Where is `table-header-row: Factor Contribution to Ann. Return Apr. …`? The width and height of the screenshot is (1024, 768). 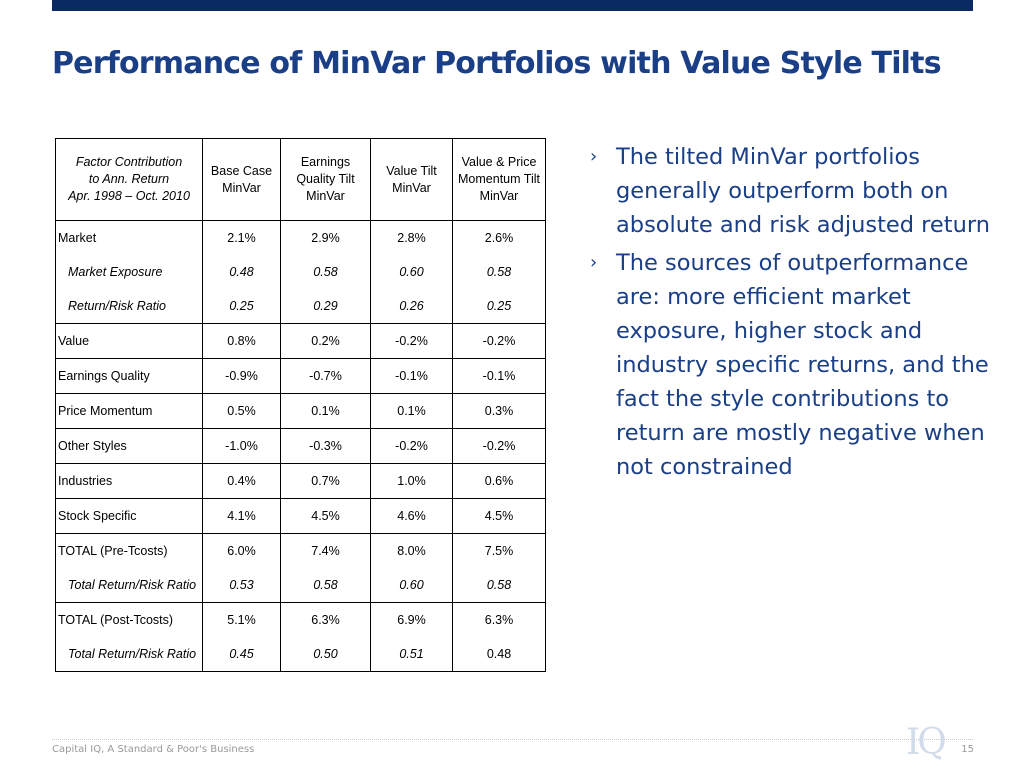 table-header-row: Factor Contribution to Ann. Return Apr. … is located at coordinates (300, 179).